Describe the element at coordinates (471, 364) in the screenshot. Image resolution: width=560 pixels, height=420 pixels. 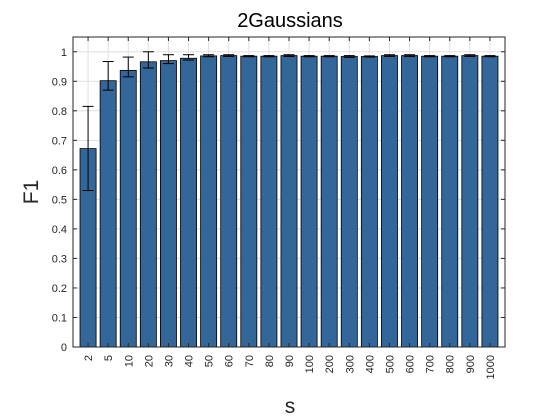
I see `x-tick-label-900: 900` at that location.